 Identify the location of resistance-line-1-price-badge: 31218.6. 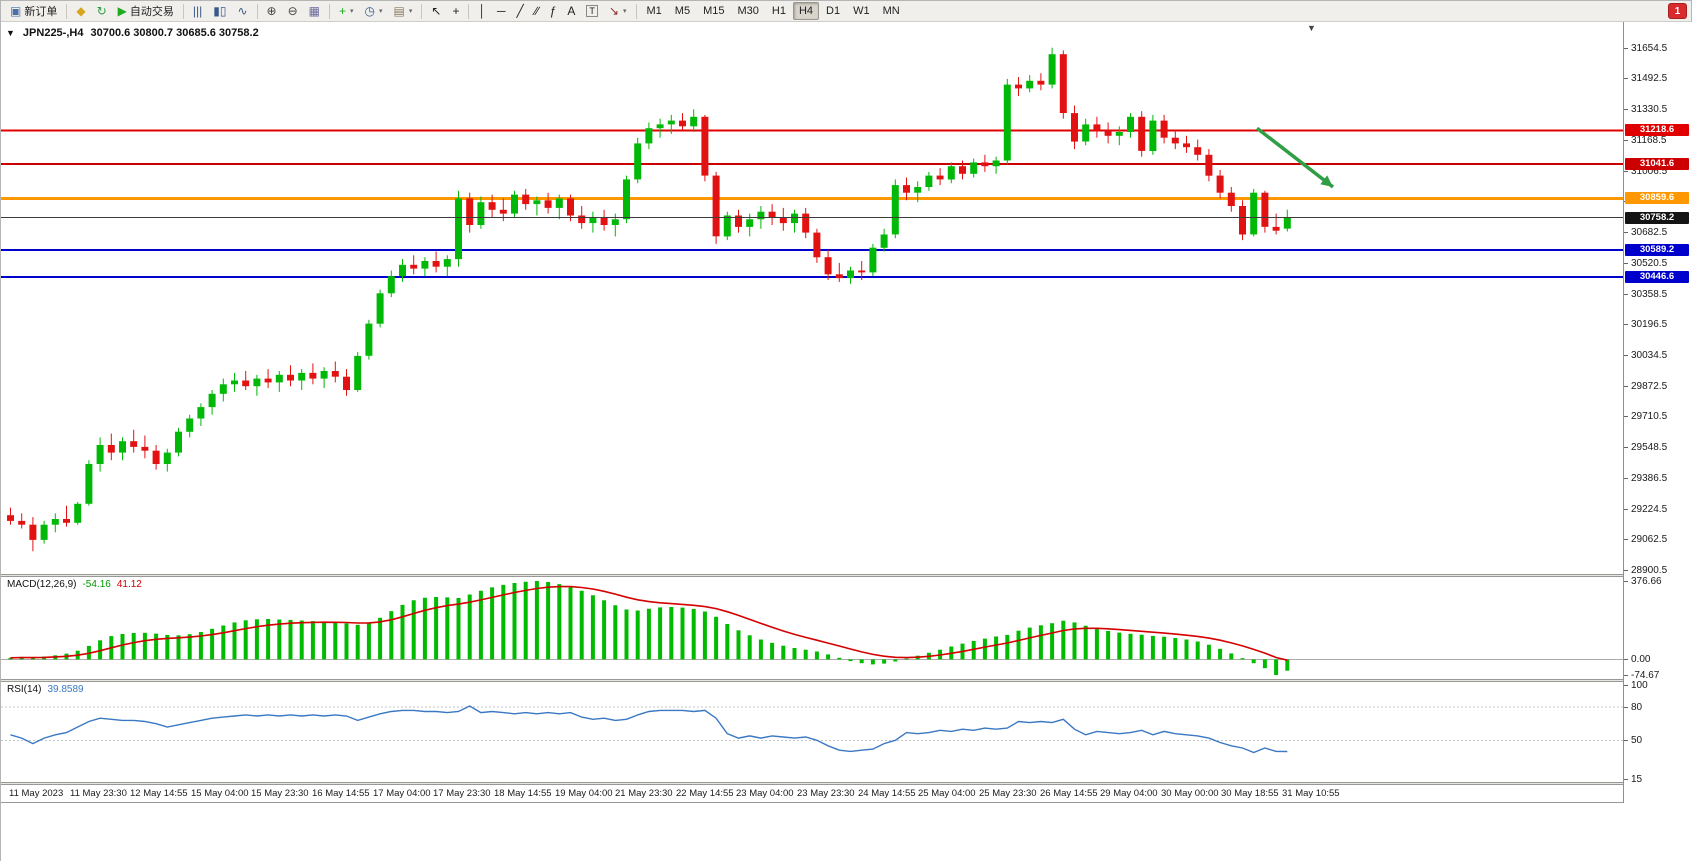
(1657, 130).